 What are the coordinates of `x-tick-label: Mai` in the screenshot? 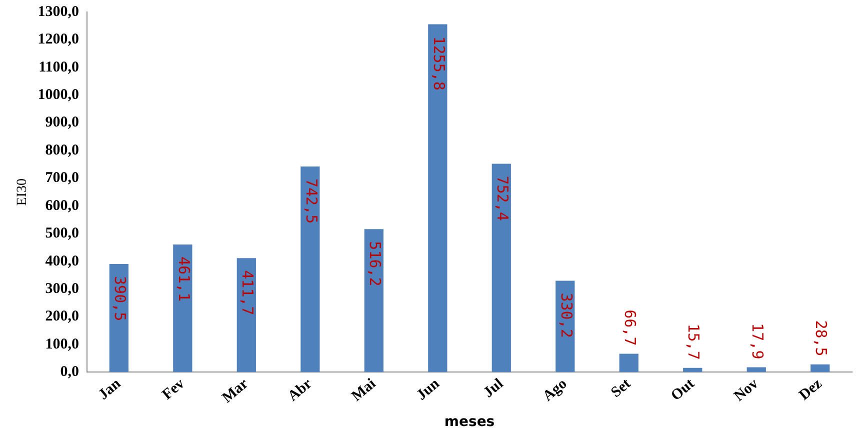 It's located at (363, 390).